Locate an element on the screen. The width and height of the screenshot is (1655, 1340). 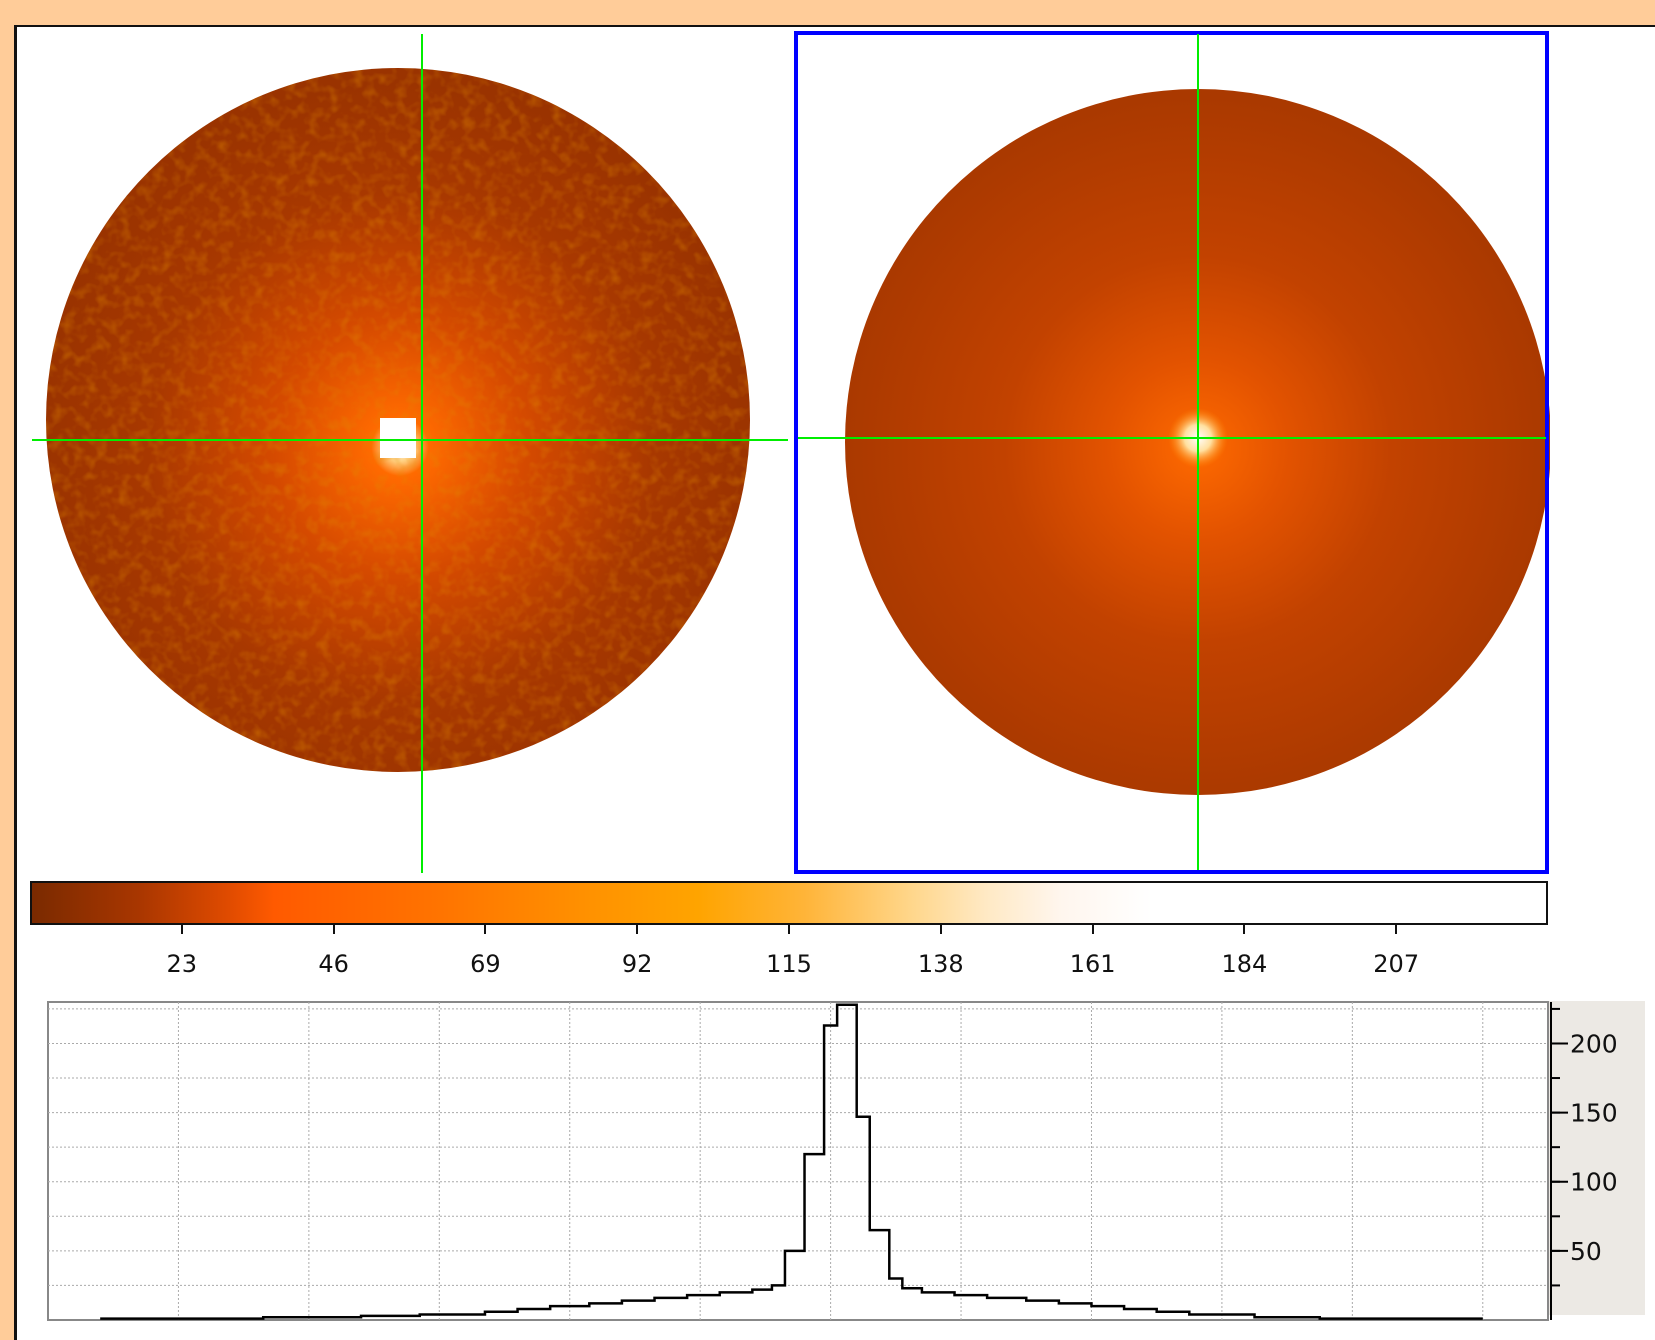
histogram-y-tick-label: 200 is located at coordinates (1594, 1043).